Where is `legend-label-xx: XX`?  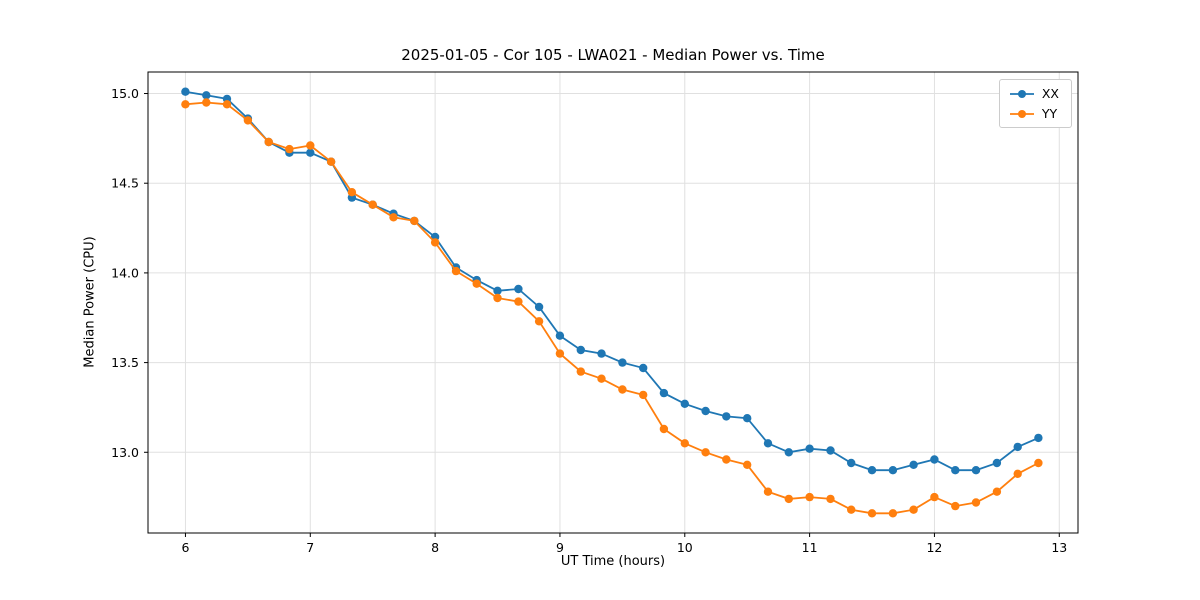
legend-label-xx: XX is located at coordinates (1050, 93).